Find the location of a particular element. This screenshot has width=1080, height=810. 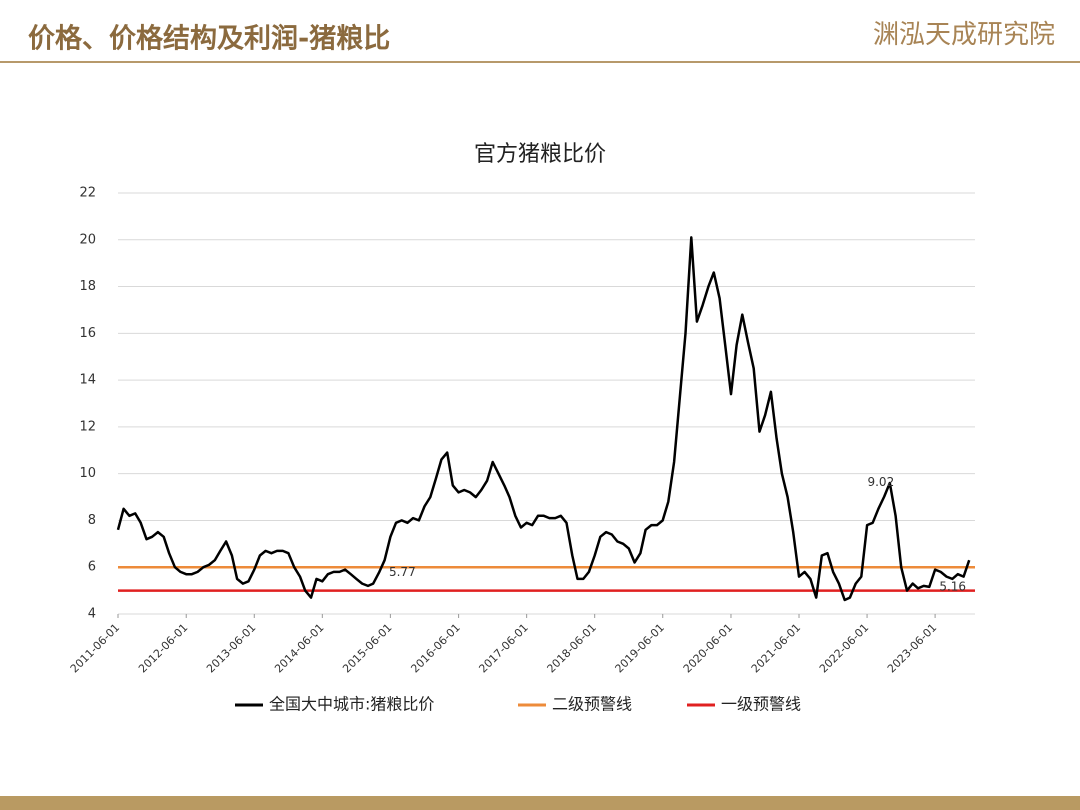

data-label: 5.16 is located at coordinates (952, 586).